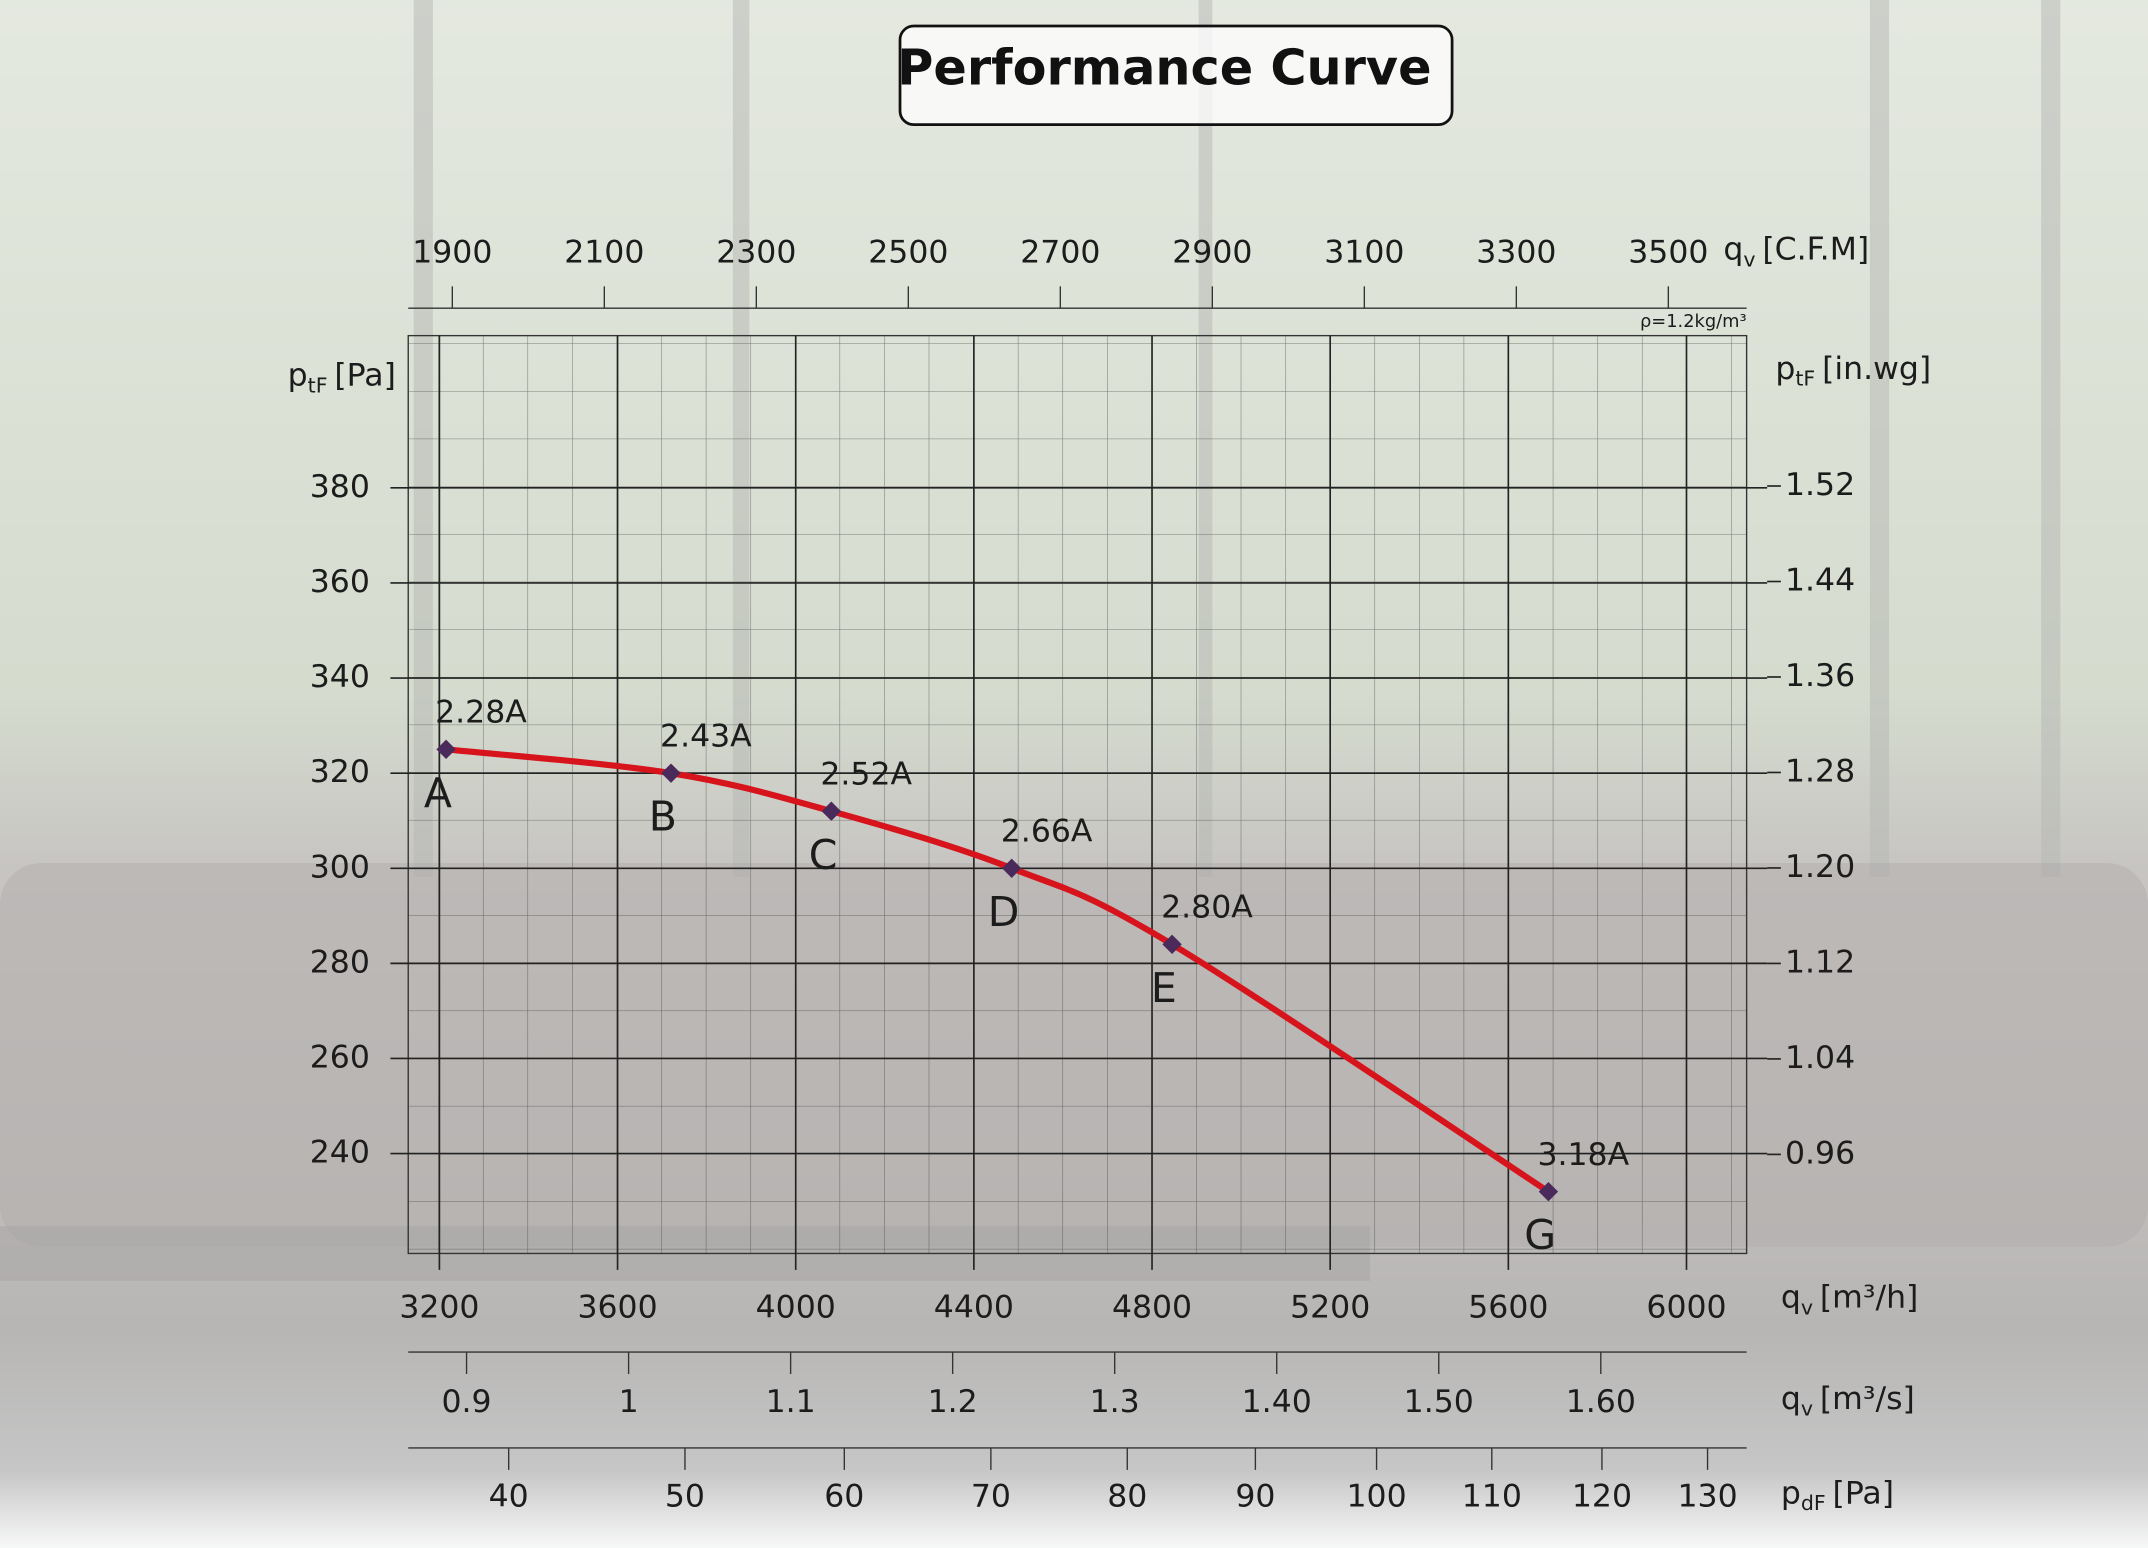 The image size is (2148, 1548). I want to click on x-tick-label: 2900, so click(1212, 252).